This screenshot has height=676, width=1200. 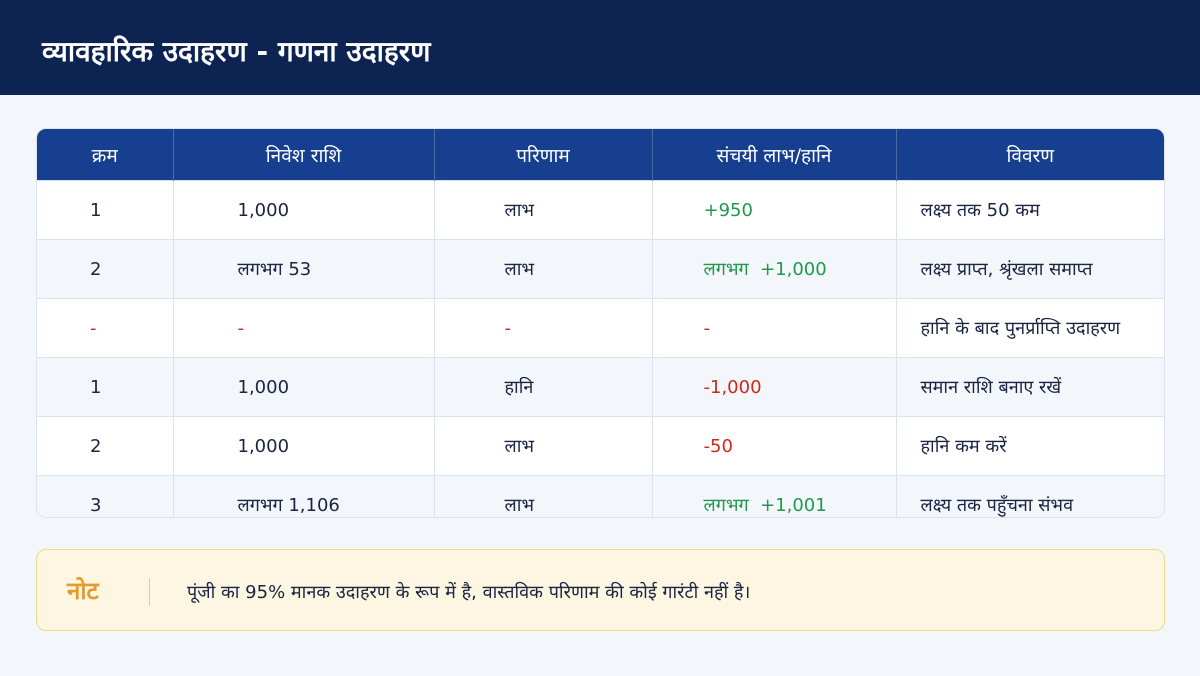 What do you see at coordinates (600, 47) in the screenshot?
I see `header-bar: व्यावहारिक उदाहरण - गणना उदाहरण` at bounding box center [600, 47].